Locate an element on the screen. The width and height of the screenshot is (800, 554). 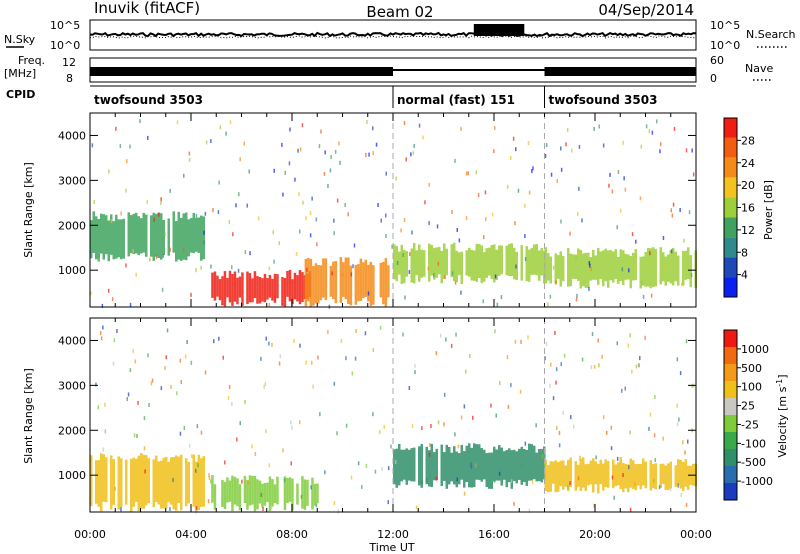
nave-tick-high: 60 is located at coordinates (717, 60).